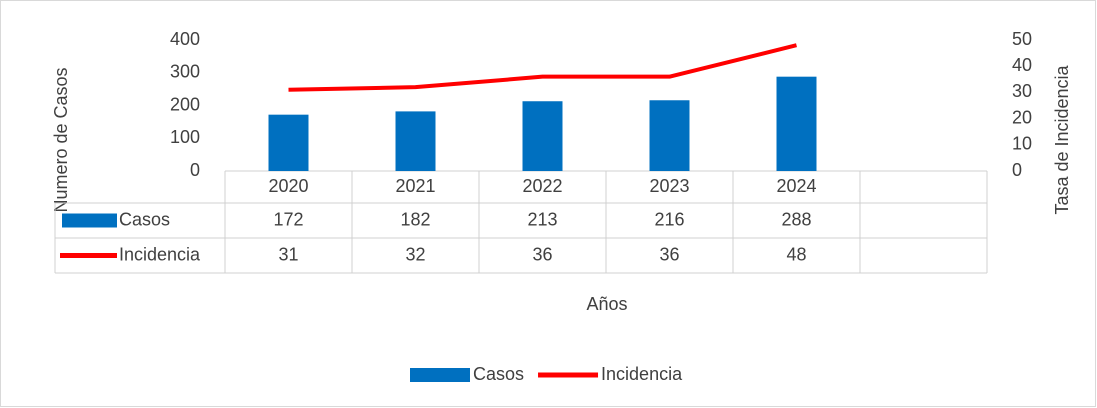  I want to click on table-series-name: Incidencia, so click(160, 254).